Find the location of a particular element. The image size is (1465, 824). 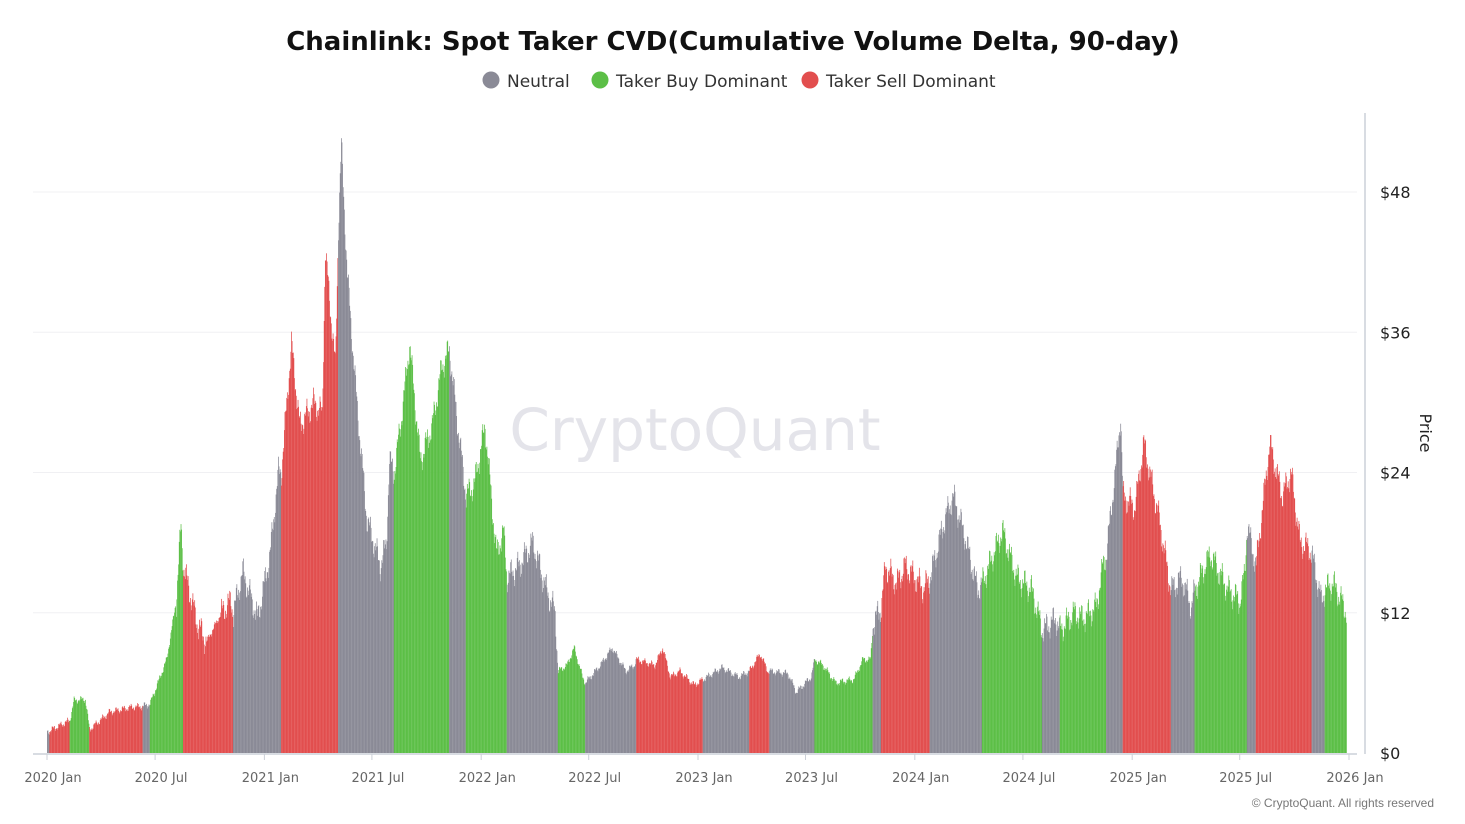

legend-item-sell: Taker Sell Dominant is located at coordinates (898, 82).